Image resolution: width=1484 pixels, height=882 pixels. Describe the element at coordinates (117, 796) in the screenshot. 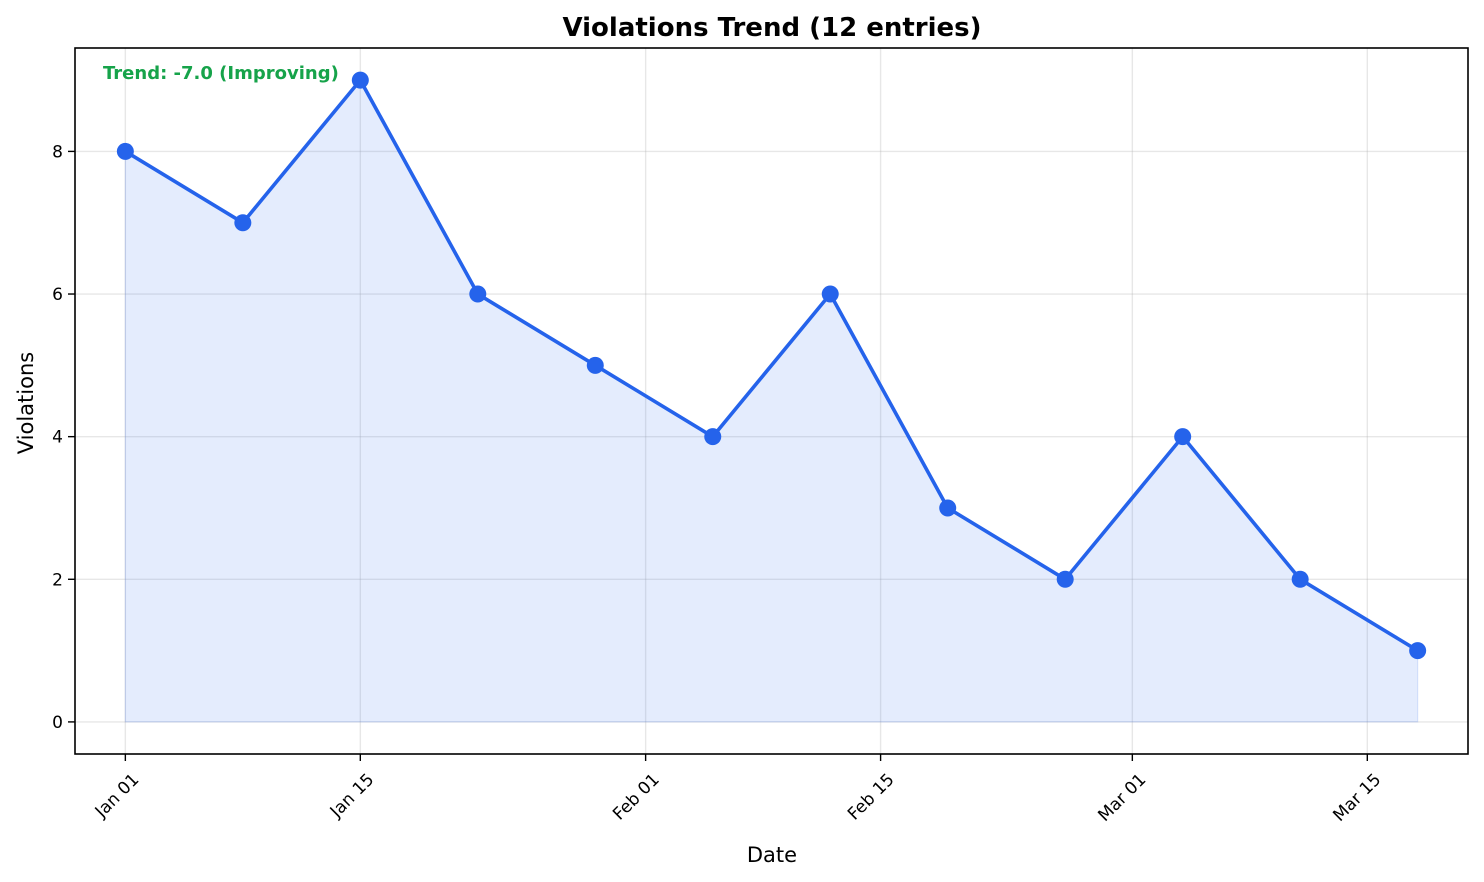

I see `x-tick-label: Jan 01` at that location.